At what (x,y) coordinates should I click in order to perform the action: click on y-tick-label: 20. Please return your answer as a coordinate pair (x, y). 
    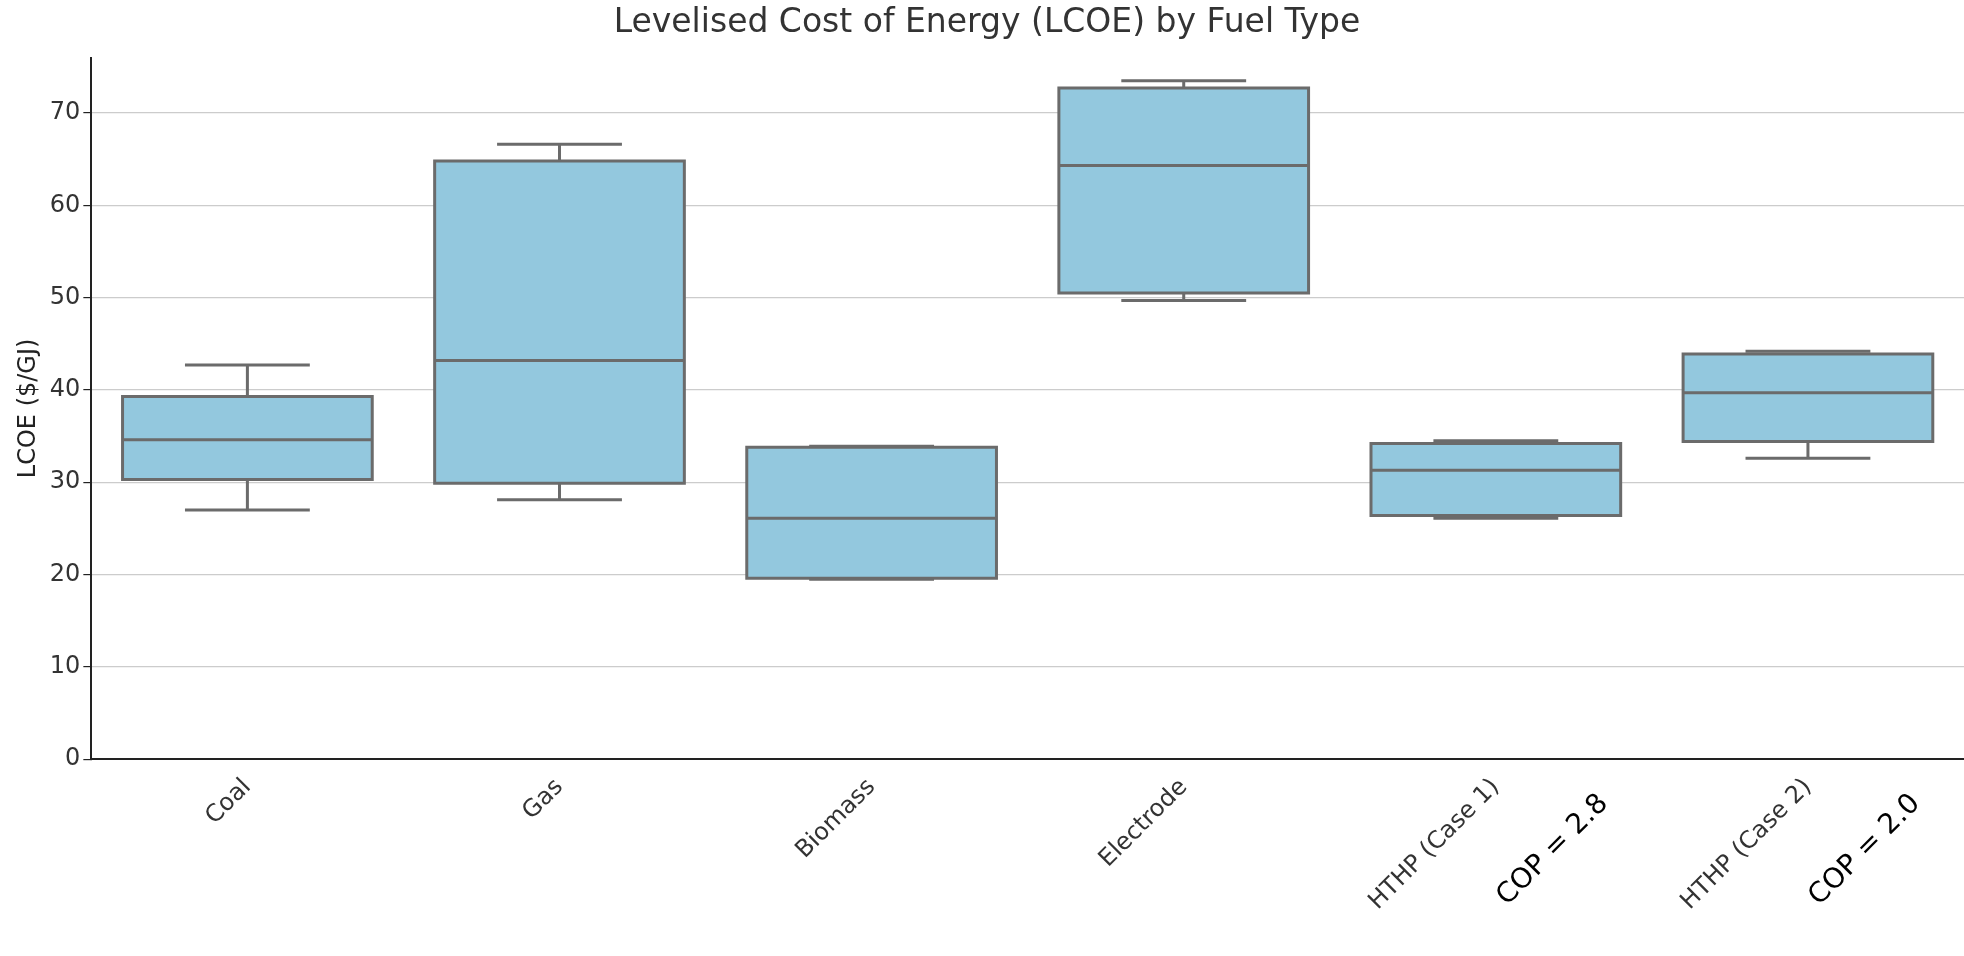
    Looking at the image, I should click on (65, 572).